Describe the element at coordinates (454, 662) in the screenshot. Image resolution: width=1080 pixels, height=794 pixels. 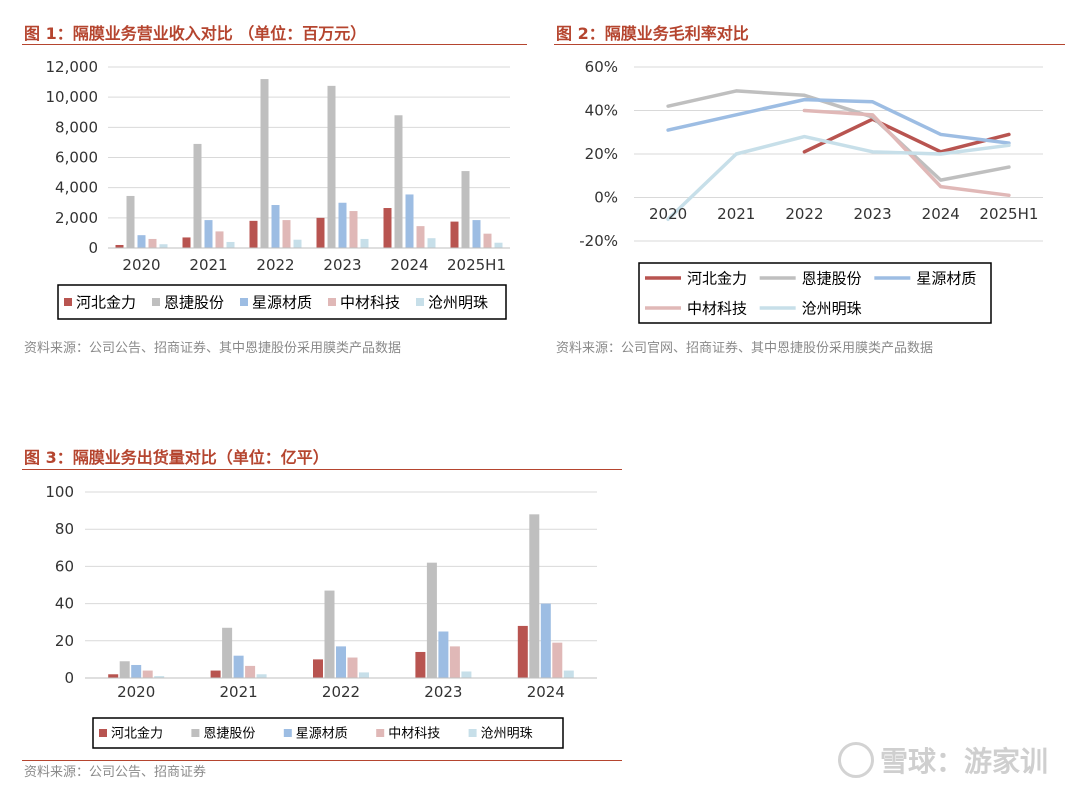
I see `bar-中材科技-2023` at that location.